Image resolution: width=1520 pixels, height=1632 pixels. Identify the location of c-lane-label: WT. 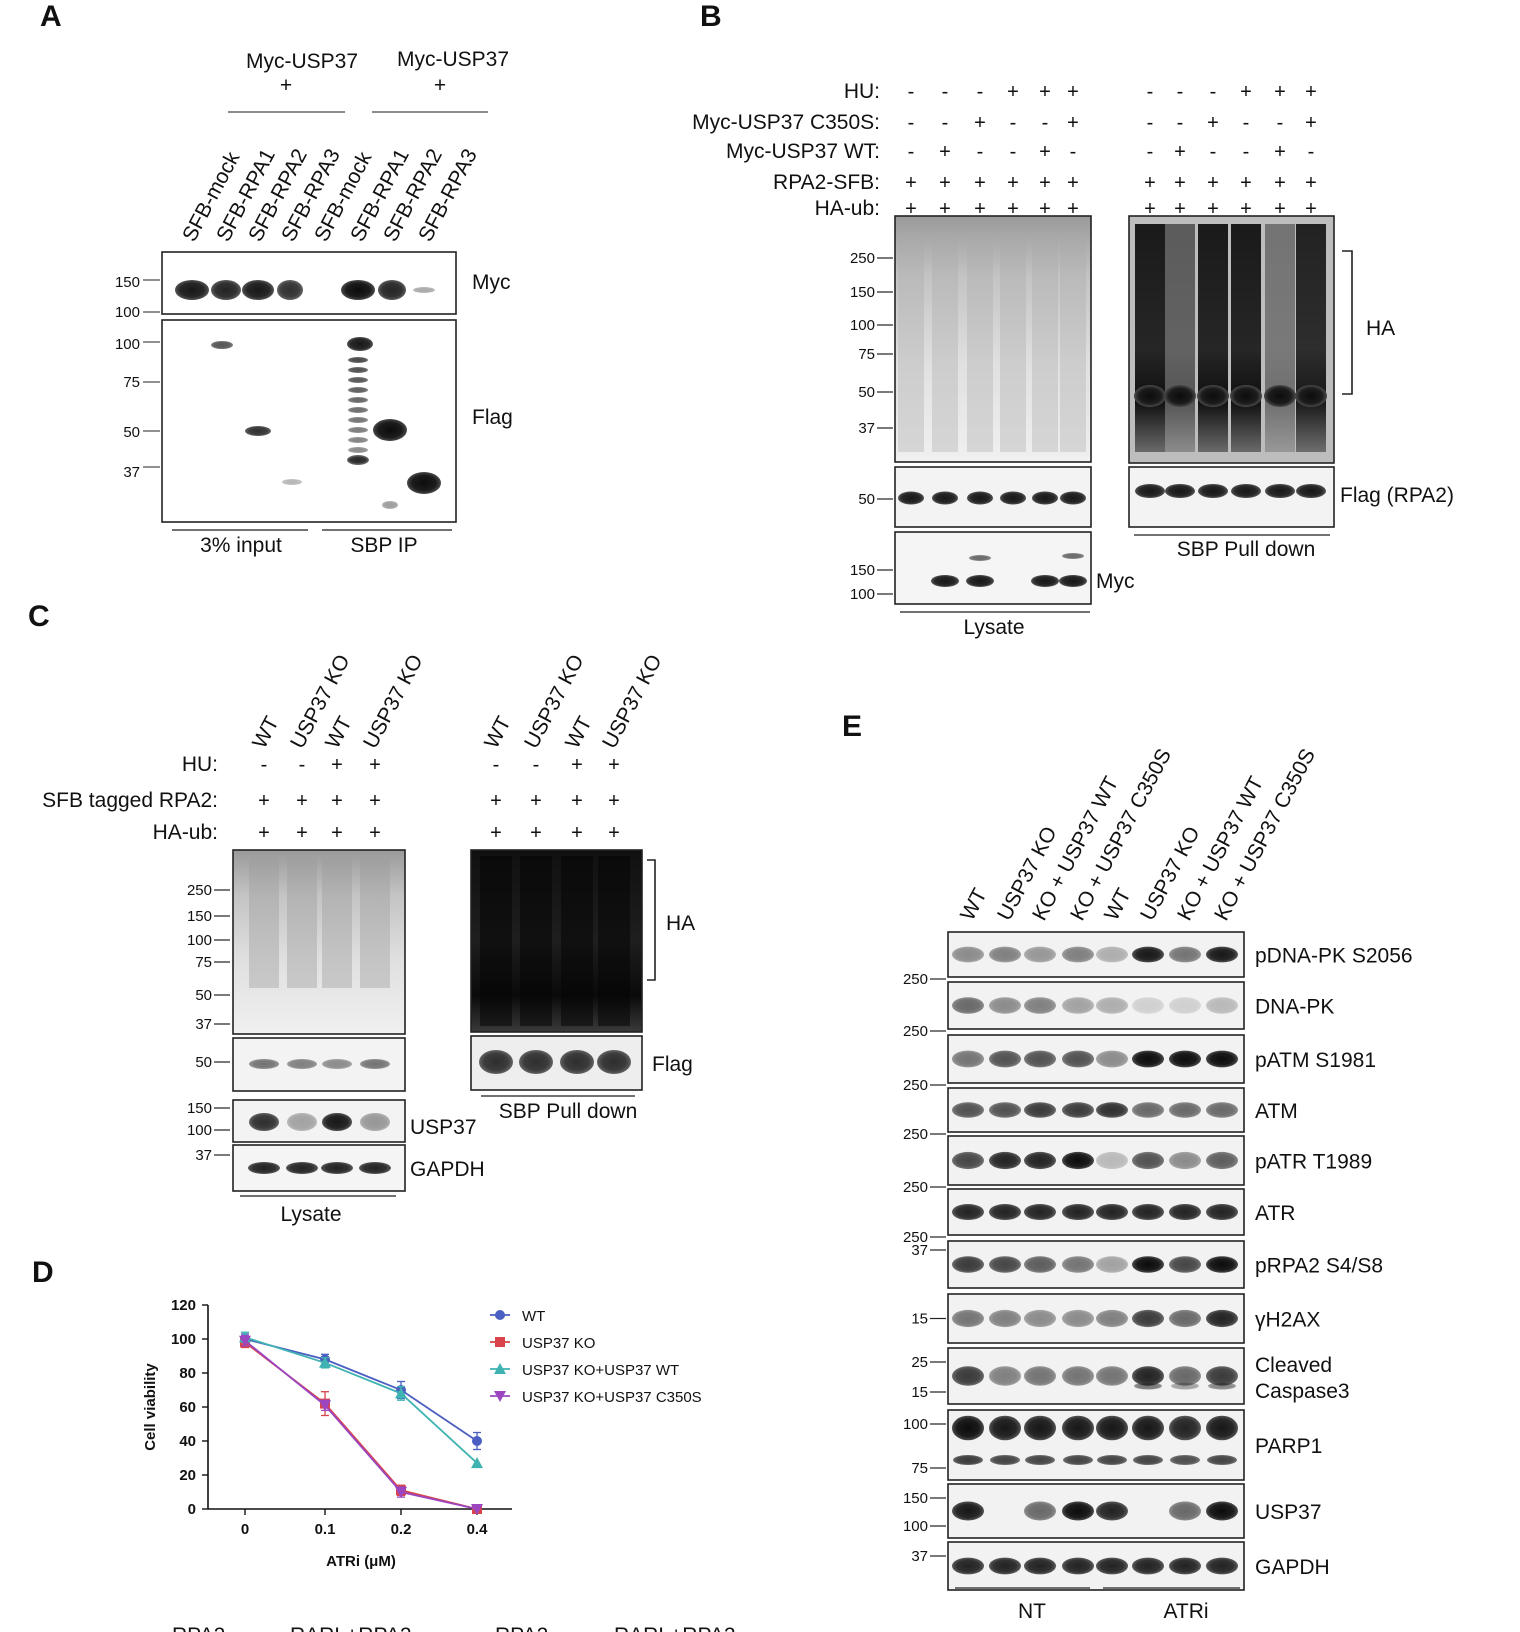
(339, 733).